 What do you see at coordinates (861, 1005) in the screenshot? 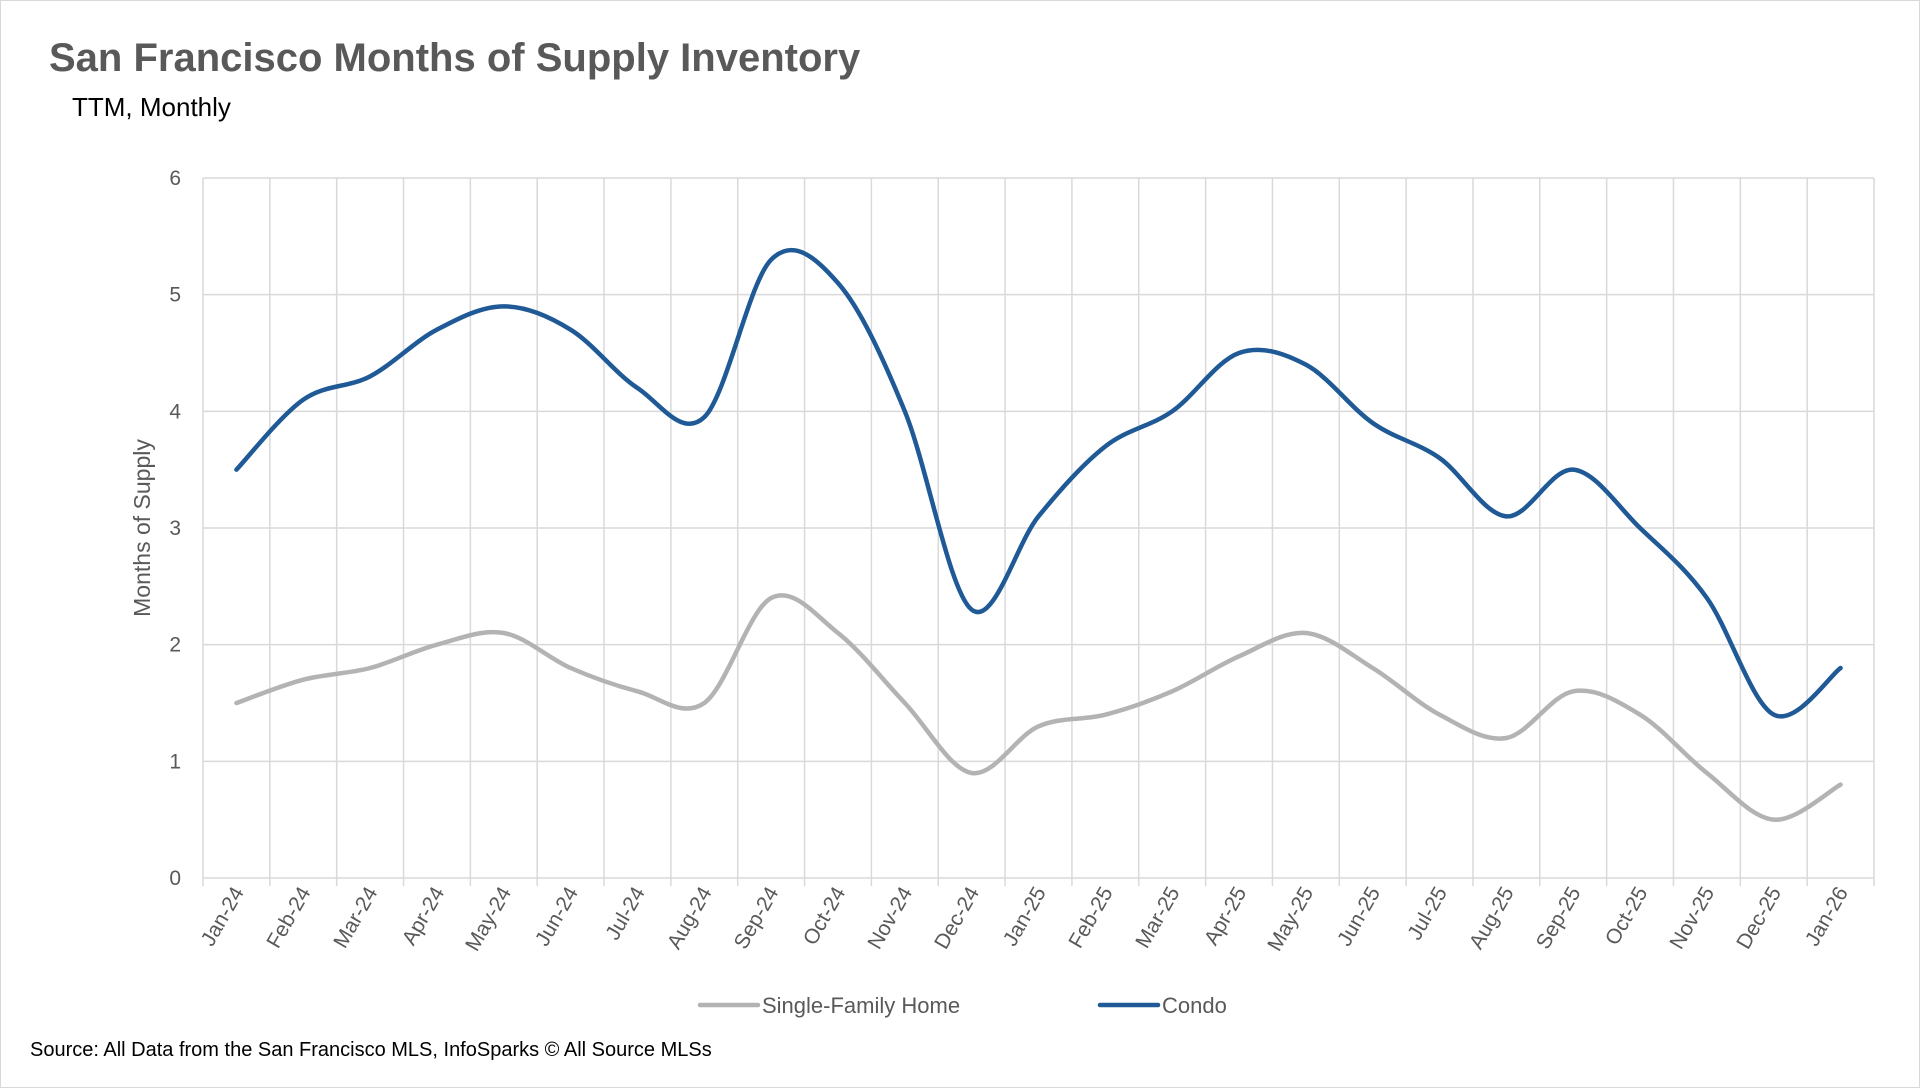
I see `legend-label-single-family-home: Single-Family Home` at bounding box center [861, 1005].